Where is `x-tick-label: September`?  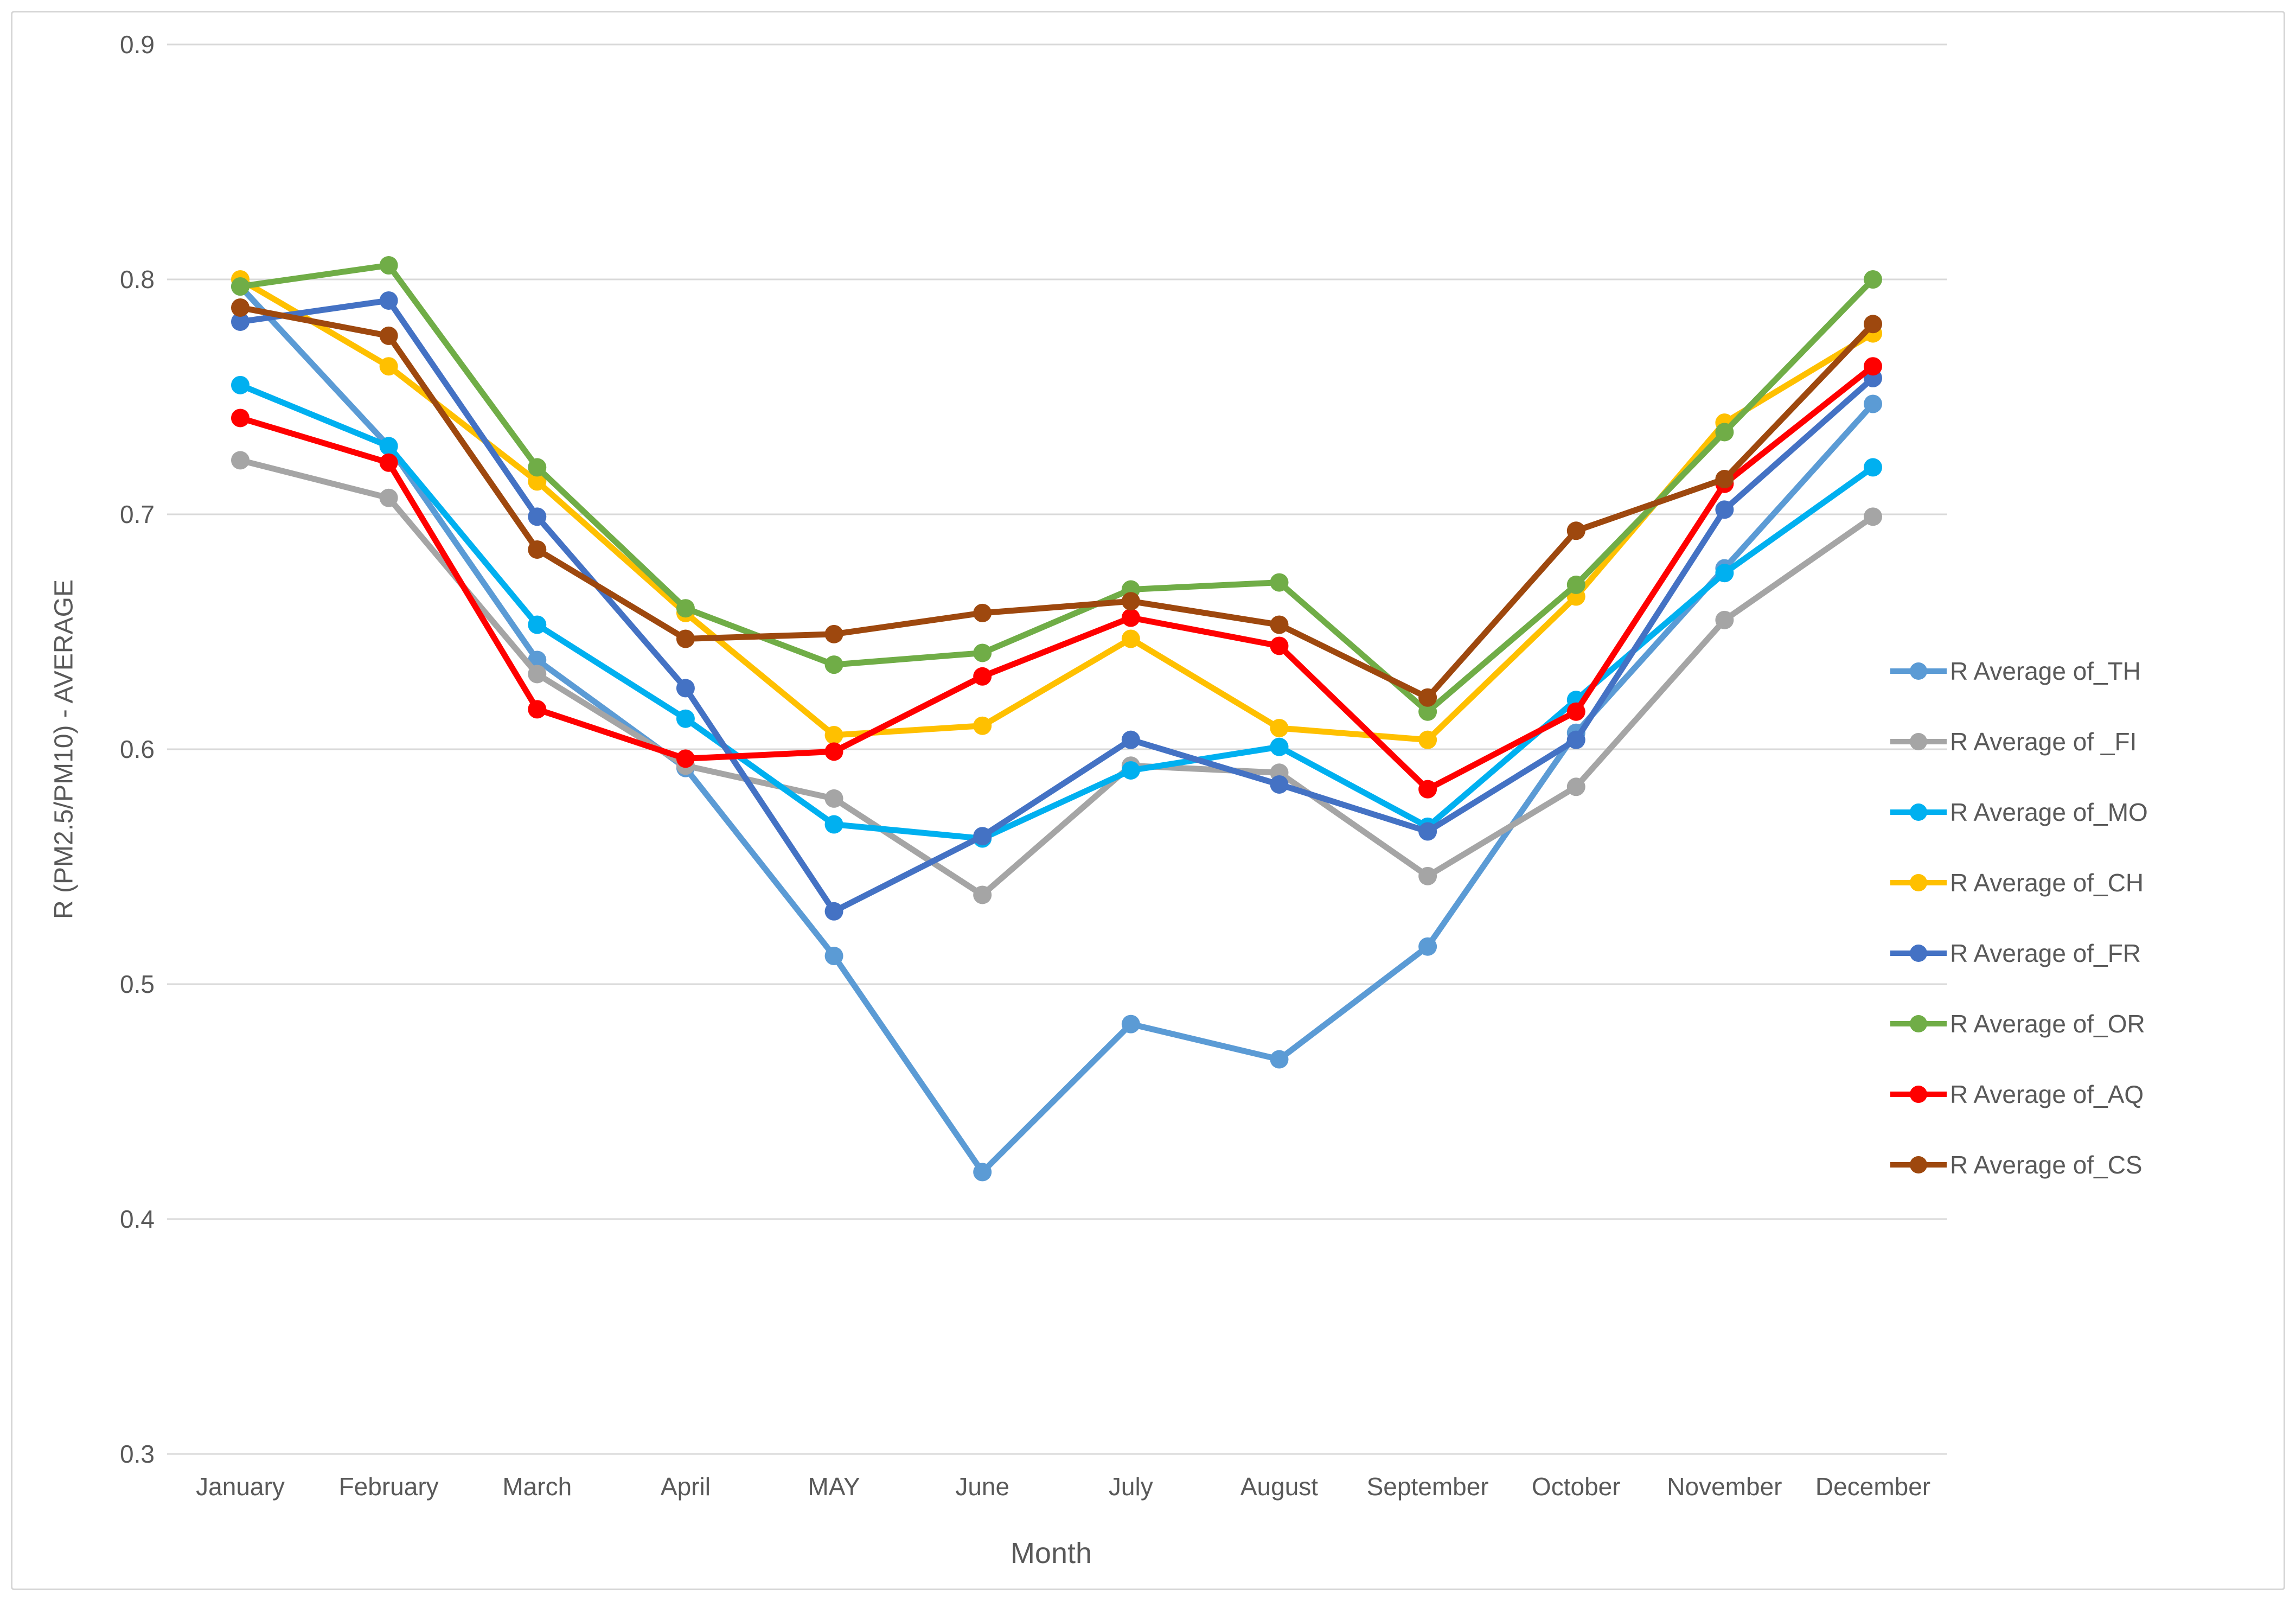
x-tick-label: September is located at coordinates (1427, 1487).